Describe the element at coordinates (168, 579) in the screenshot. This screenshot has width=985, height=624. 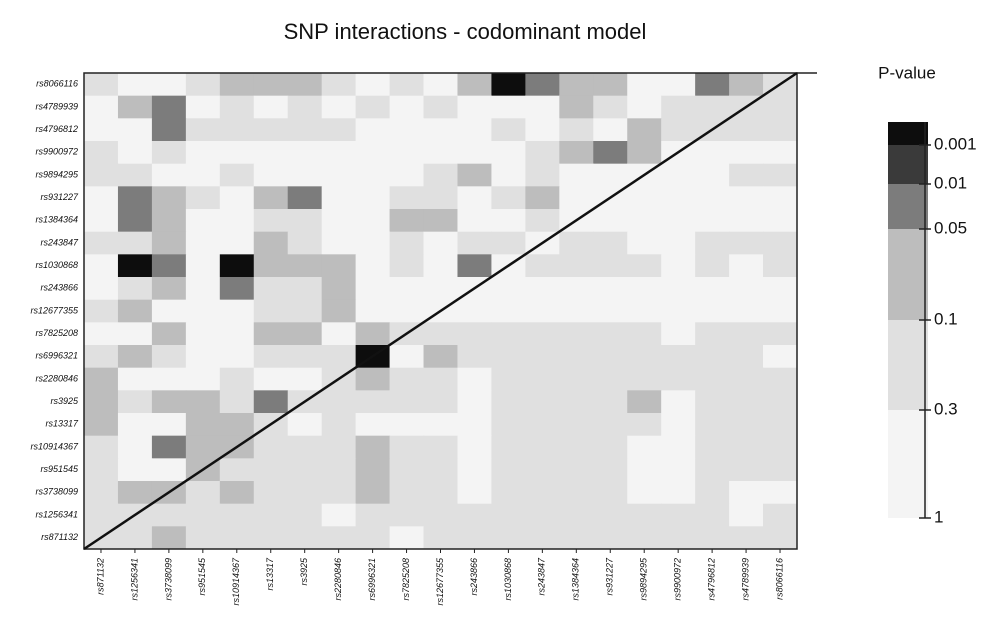
I see `column-label: rs3738099` at that location.